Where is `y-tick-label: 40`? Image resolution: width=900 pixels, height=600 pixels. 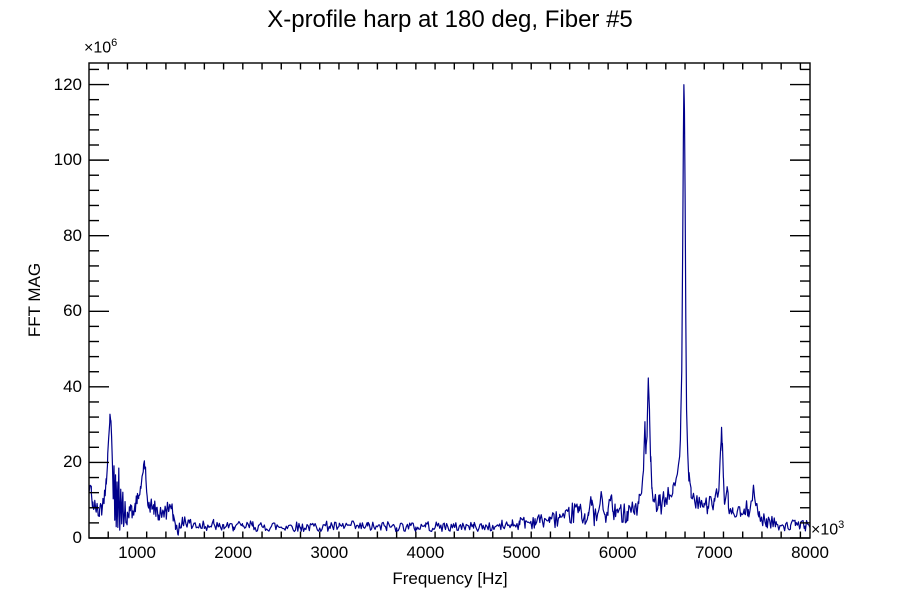 y-tick-label: 40 is located at coordinates (72, 386).